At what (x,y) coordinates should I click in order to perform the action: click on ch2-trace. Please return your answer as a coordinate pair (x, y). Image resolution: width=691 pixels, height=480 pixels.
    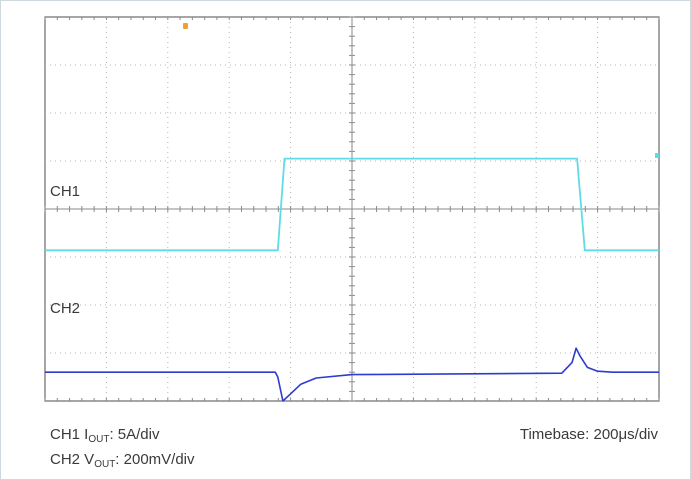
    Looking at the image, I should click on (352, 374).